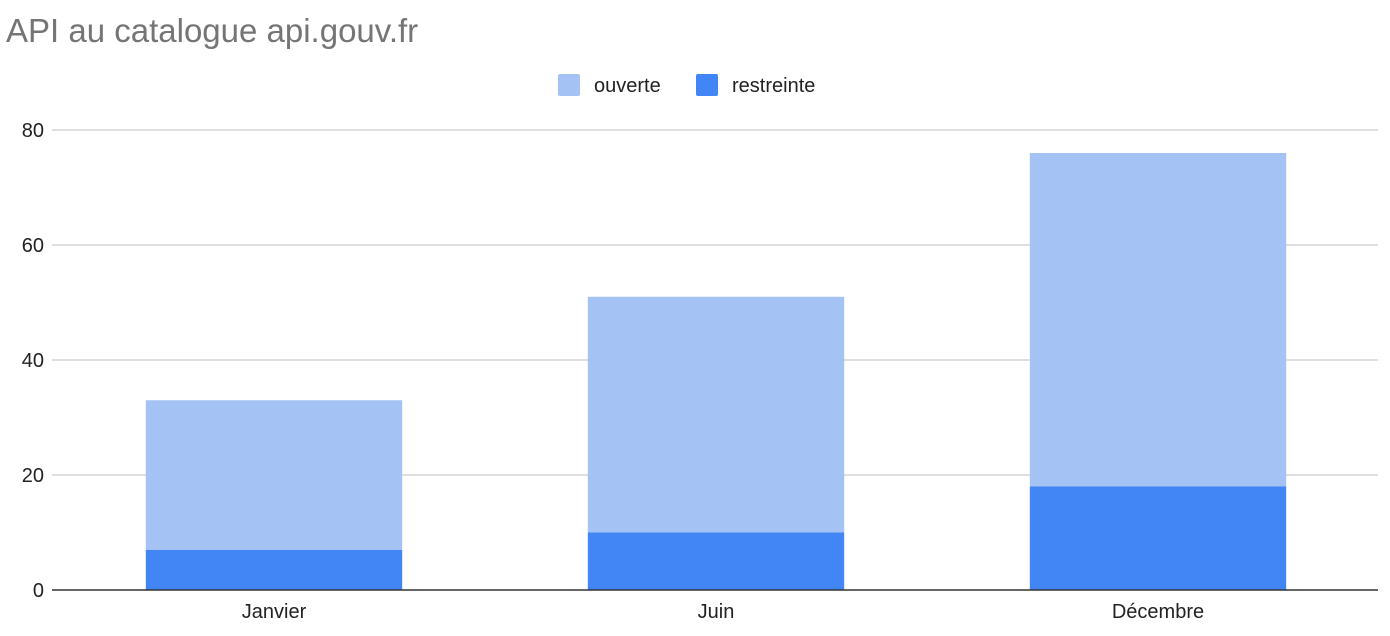 The height and width of the screenshot is (636, 1390). I want to click on chart-title: API au catalogue api.gouv.fr, so click(212, 30).